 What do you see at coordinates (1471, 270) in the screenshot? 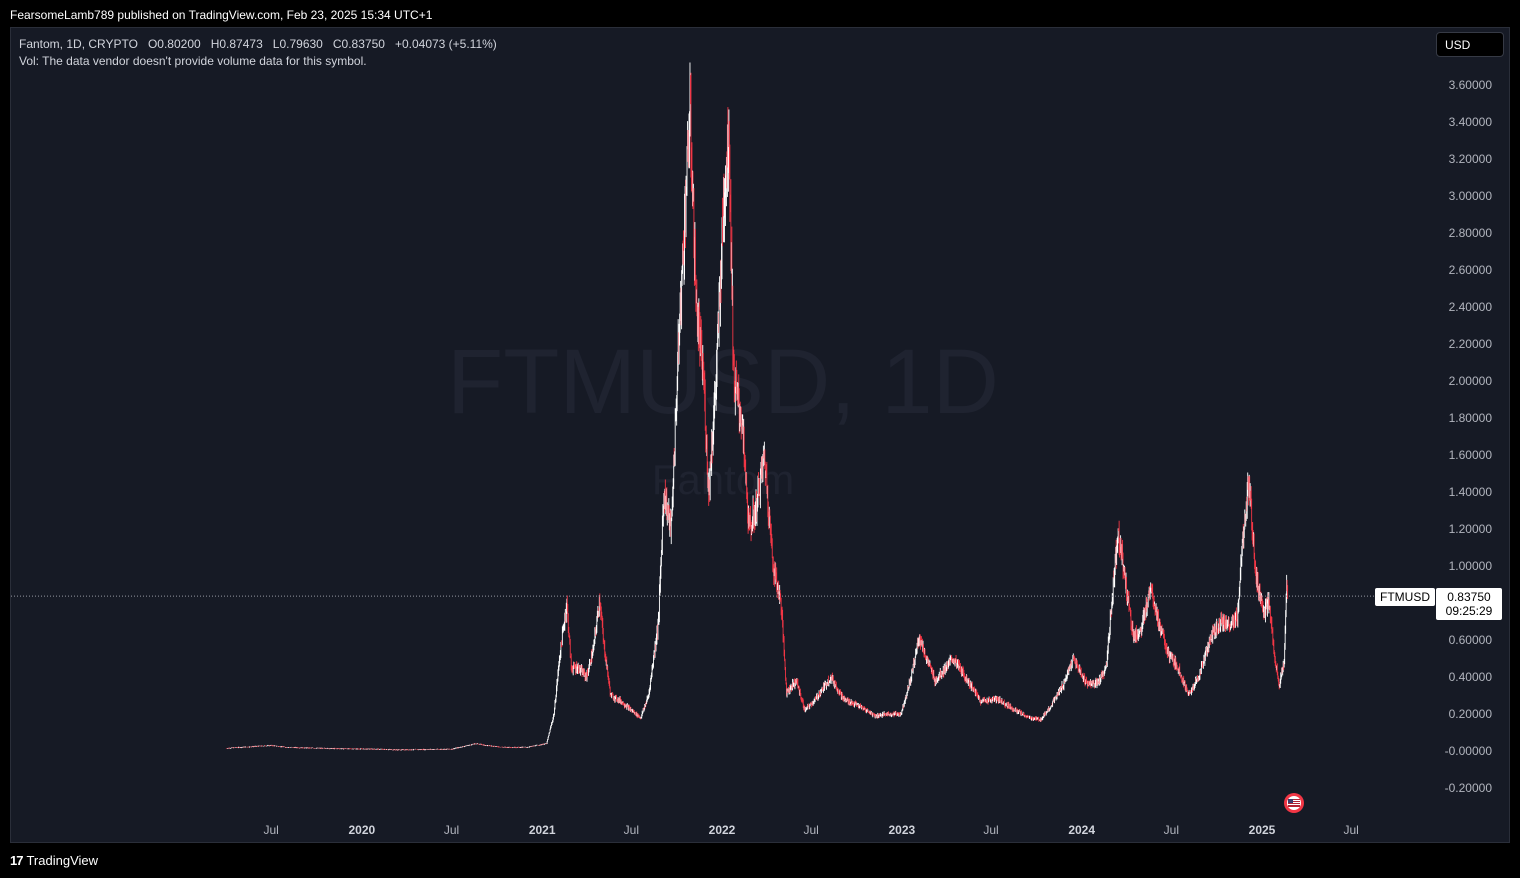
I see `price-tick-label: 2.60000` at bounding box center [1471, 270].